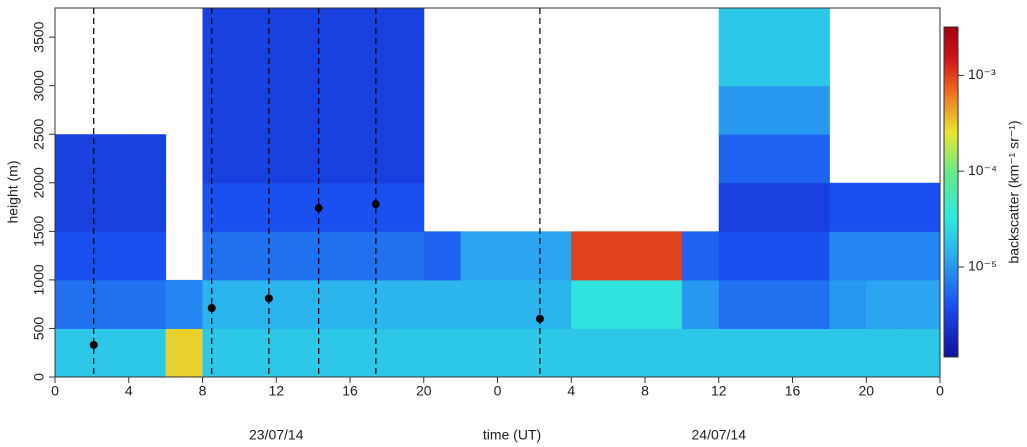  Describe the element at coordinates (866, 391) in the screenshot. I see `x-tick-label: 20` at that location.